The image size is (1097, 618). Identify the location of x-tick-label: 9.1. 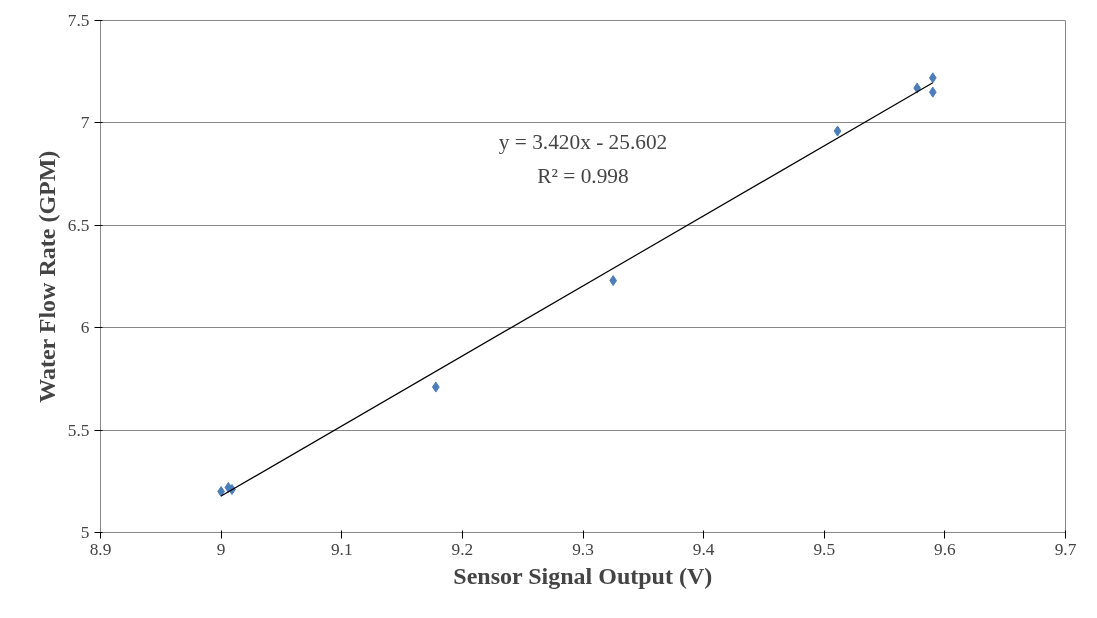
(341, 549).